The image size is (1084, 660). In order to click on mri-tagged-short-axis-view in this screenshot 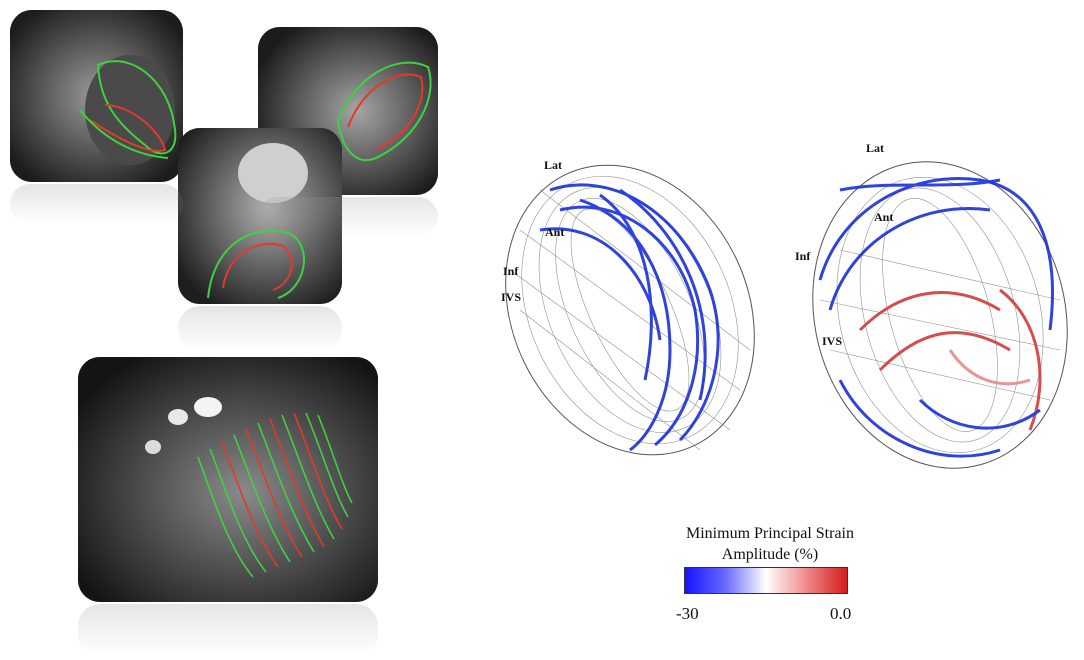, I will do `click(228, 479)`.